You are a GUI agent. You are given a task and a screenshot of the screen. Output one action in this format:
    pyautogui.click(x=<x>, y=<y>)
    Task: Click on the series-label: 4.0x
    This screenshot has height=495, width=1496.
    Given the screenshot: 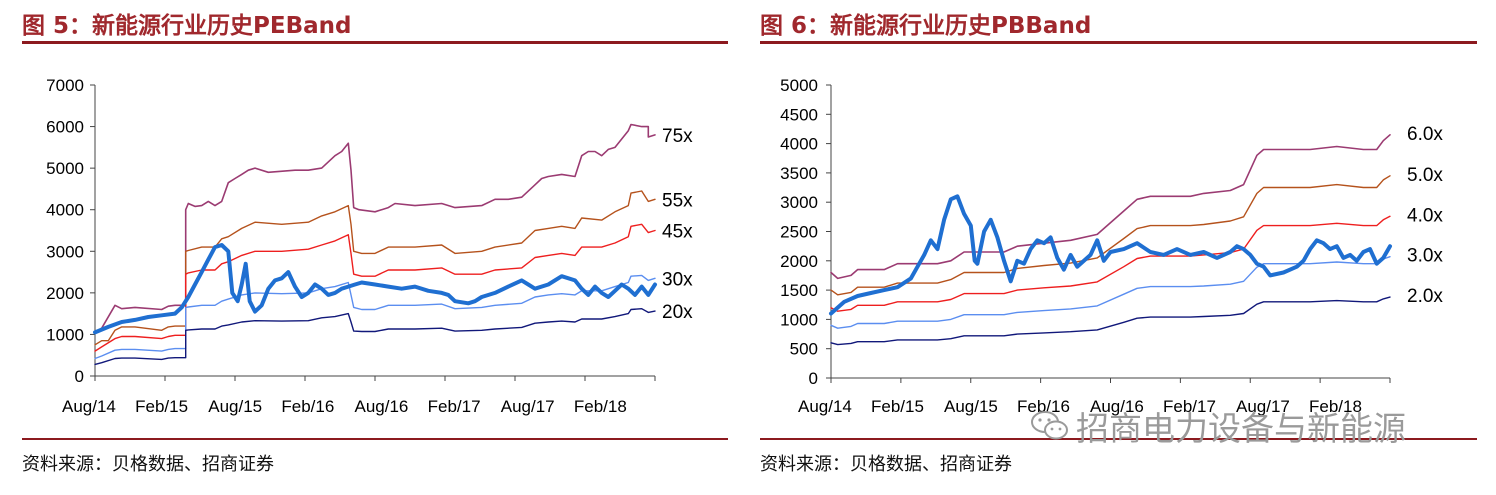 What is the action you would take?
    pyautogui.click(x=1425, y=215)
    